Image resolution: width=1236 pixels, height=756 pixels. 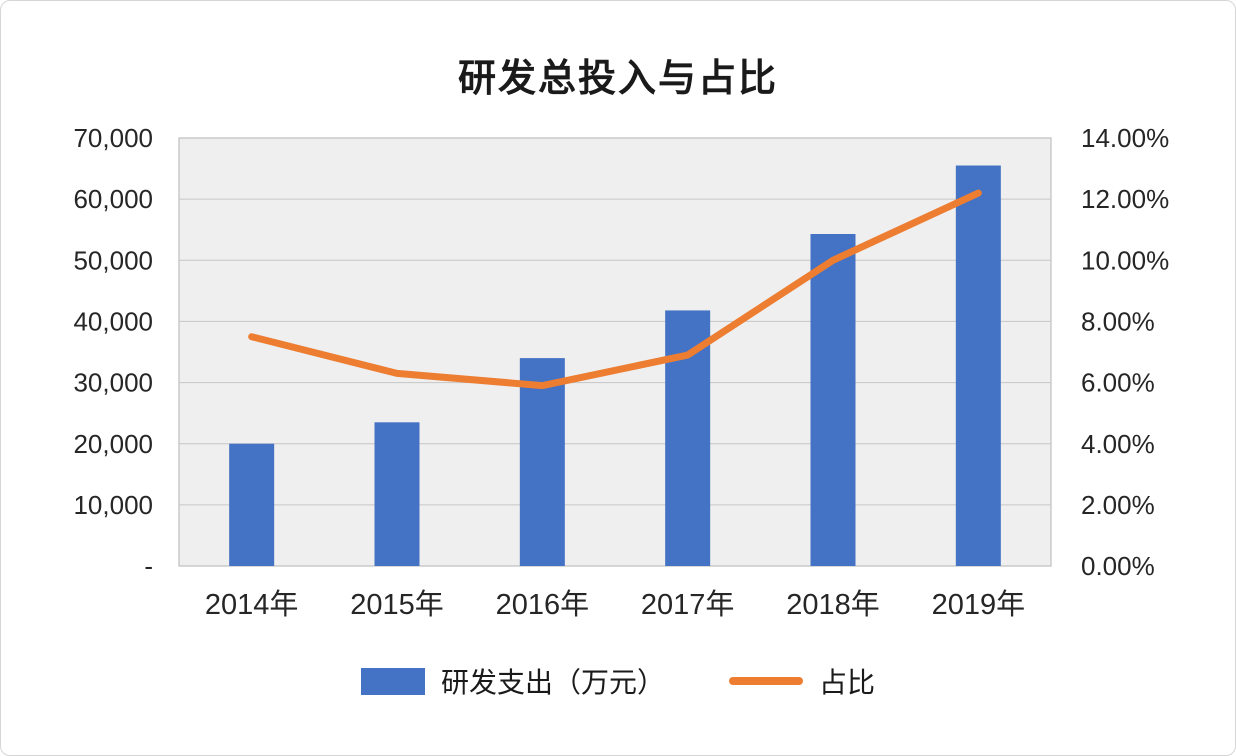 What do you see at coordinates (1118, 322) in the screenshot?
I see `right-axis-tick-label: 8.00%` at bounding box center [1118, 322].